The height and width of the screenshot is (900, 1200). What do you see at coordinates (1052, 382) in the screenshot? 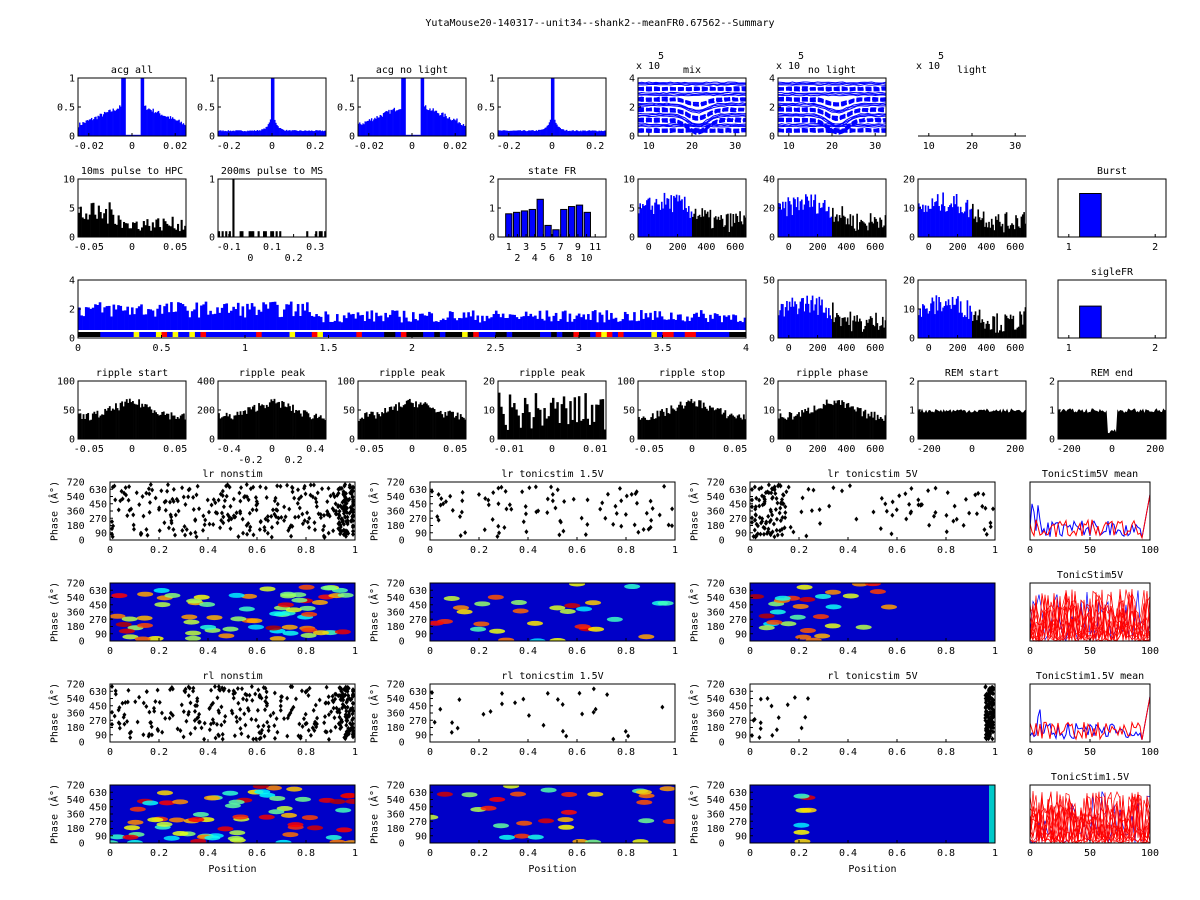
I see `y-tick-label: 2` at bounding box center [1052, 382].